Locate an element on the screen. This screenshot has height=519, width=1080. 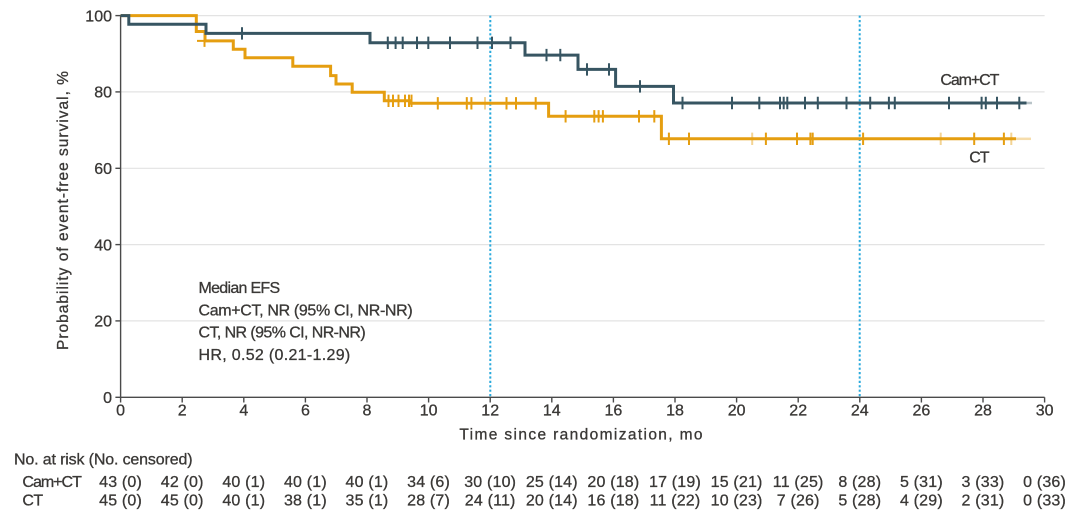
svg-text: 12 is located at coordinates (490, 411).